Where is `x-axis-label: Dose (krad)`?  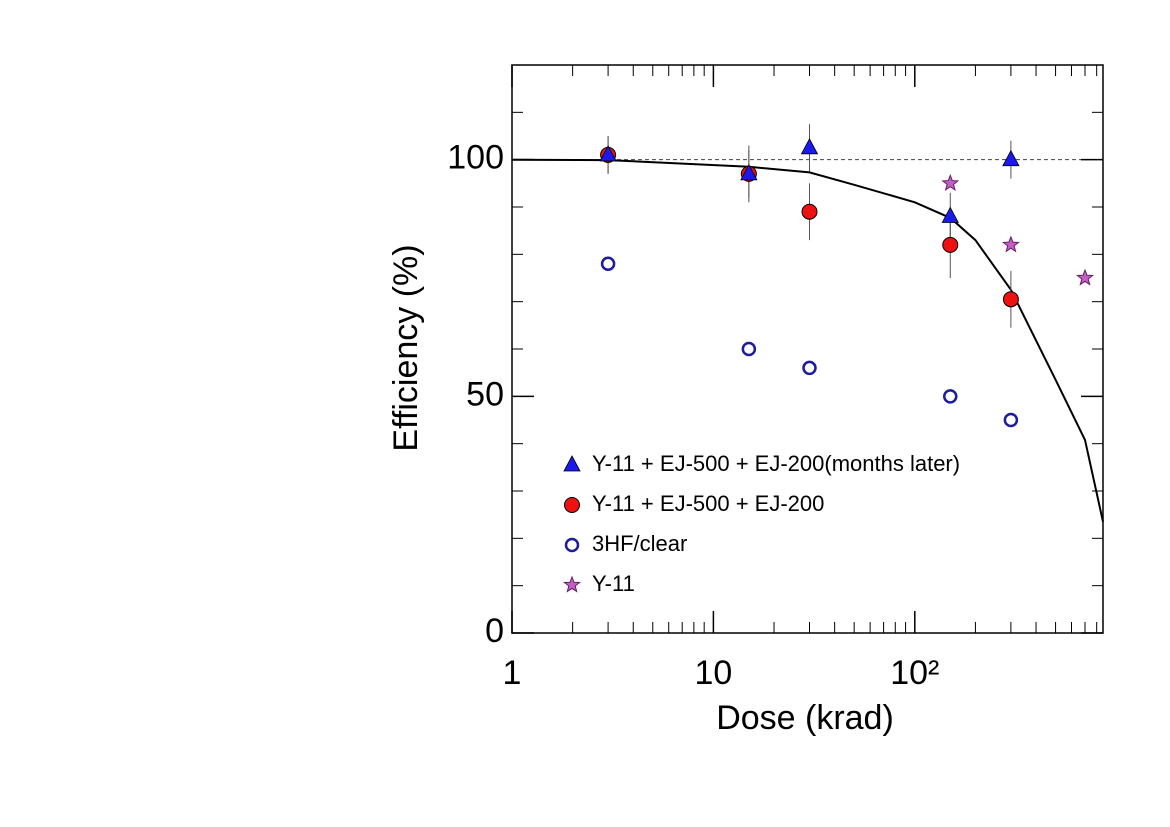 x-axis-label: Dose (krad) is located at coordinates (805, 718).